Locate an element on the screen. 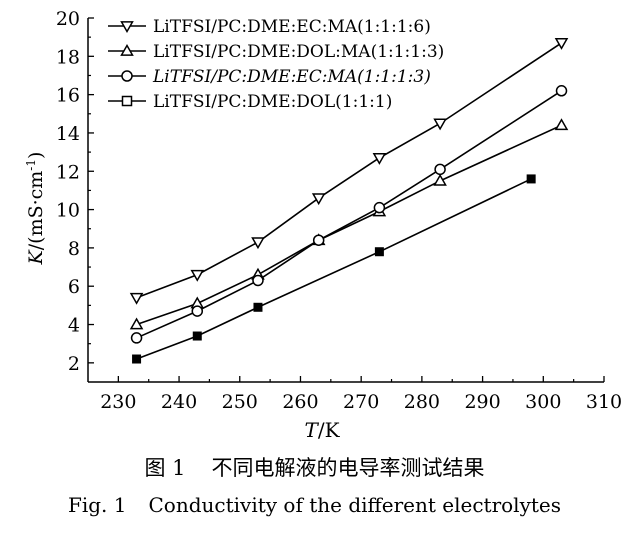 This screenshot has width=629, height=537. y-tick-label: 14 is located at coordinates (68, 134).